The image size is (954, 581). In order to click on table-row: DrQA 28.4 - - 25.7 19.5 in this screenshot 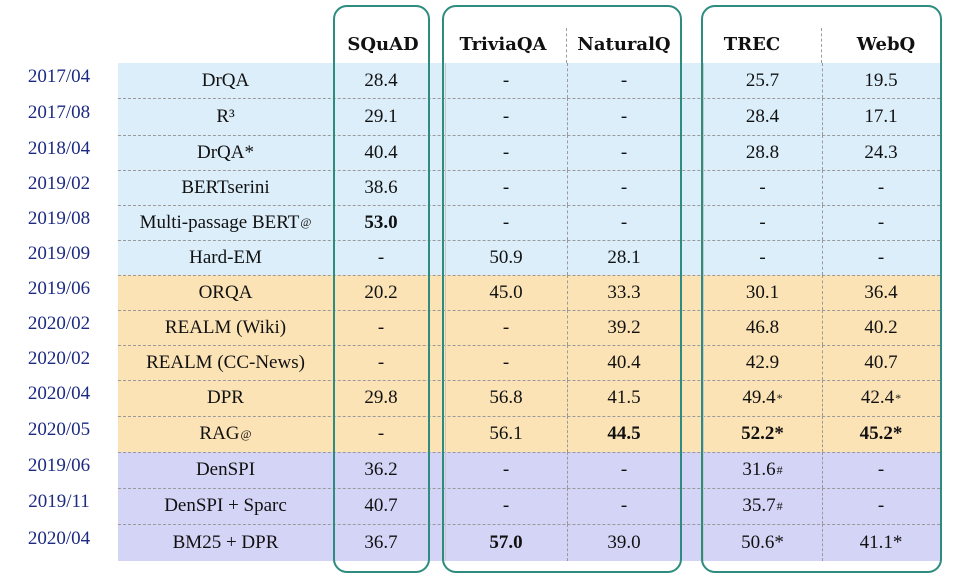, I will do `click(529, 80)`.